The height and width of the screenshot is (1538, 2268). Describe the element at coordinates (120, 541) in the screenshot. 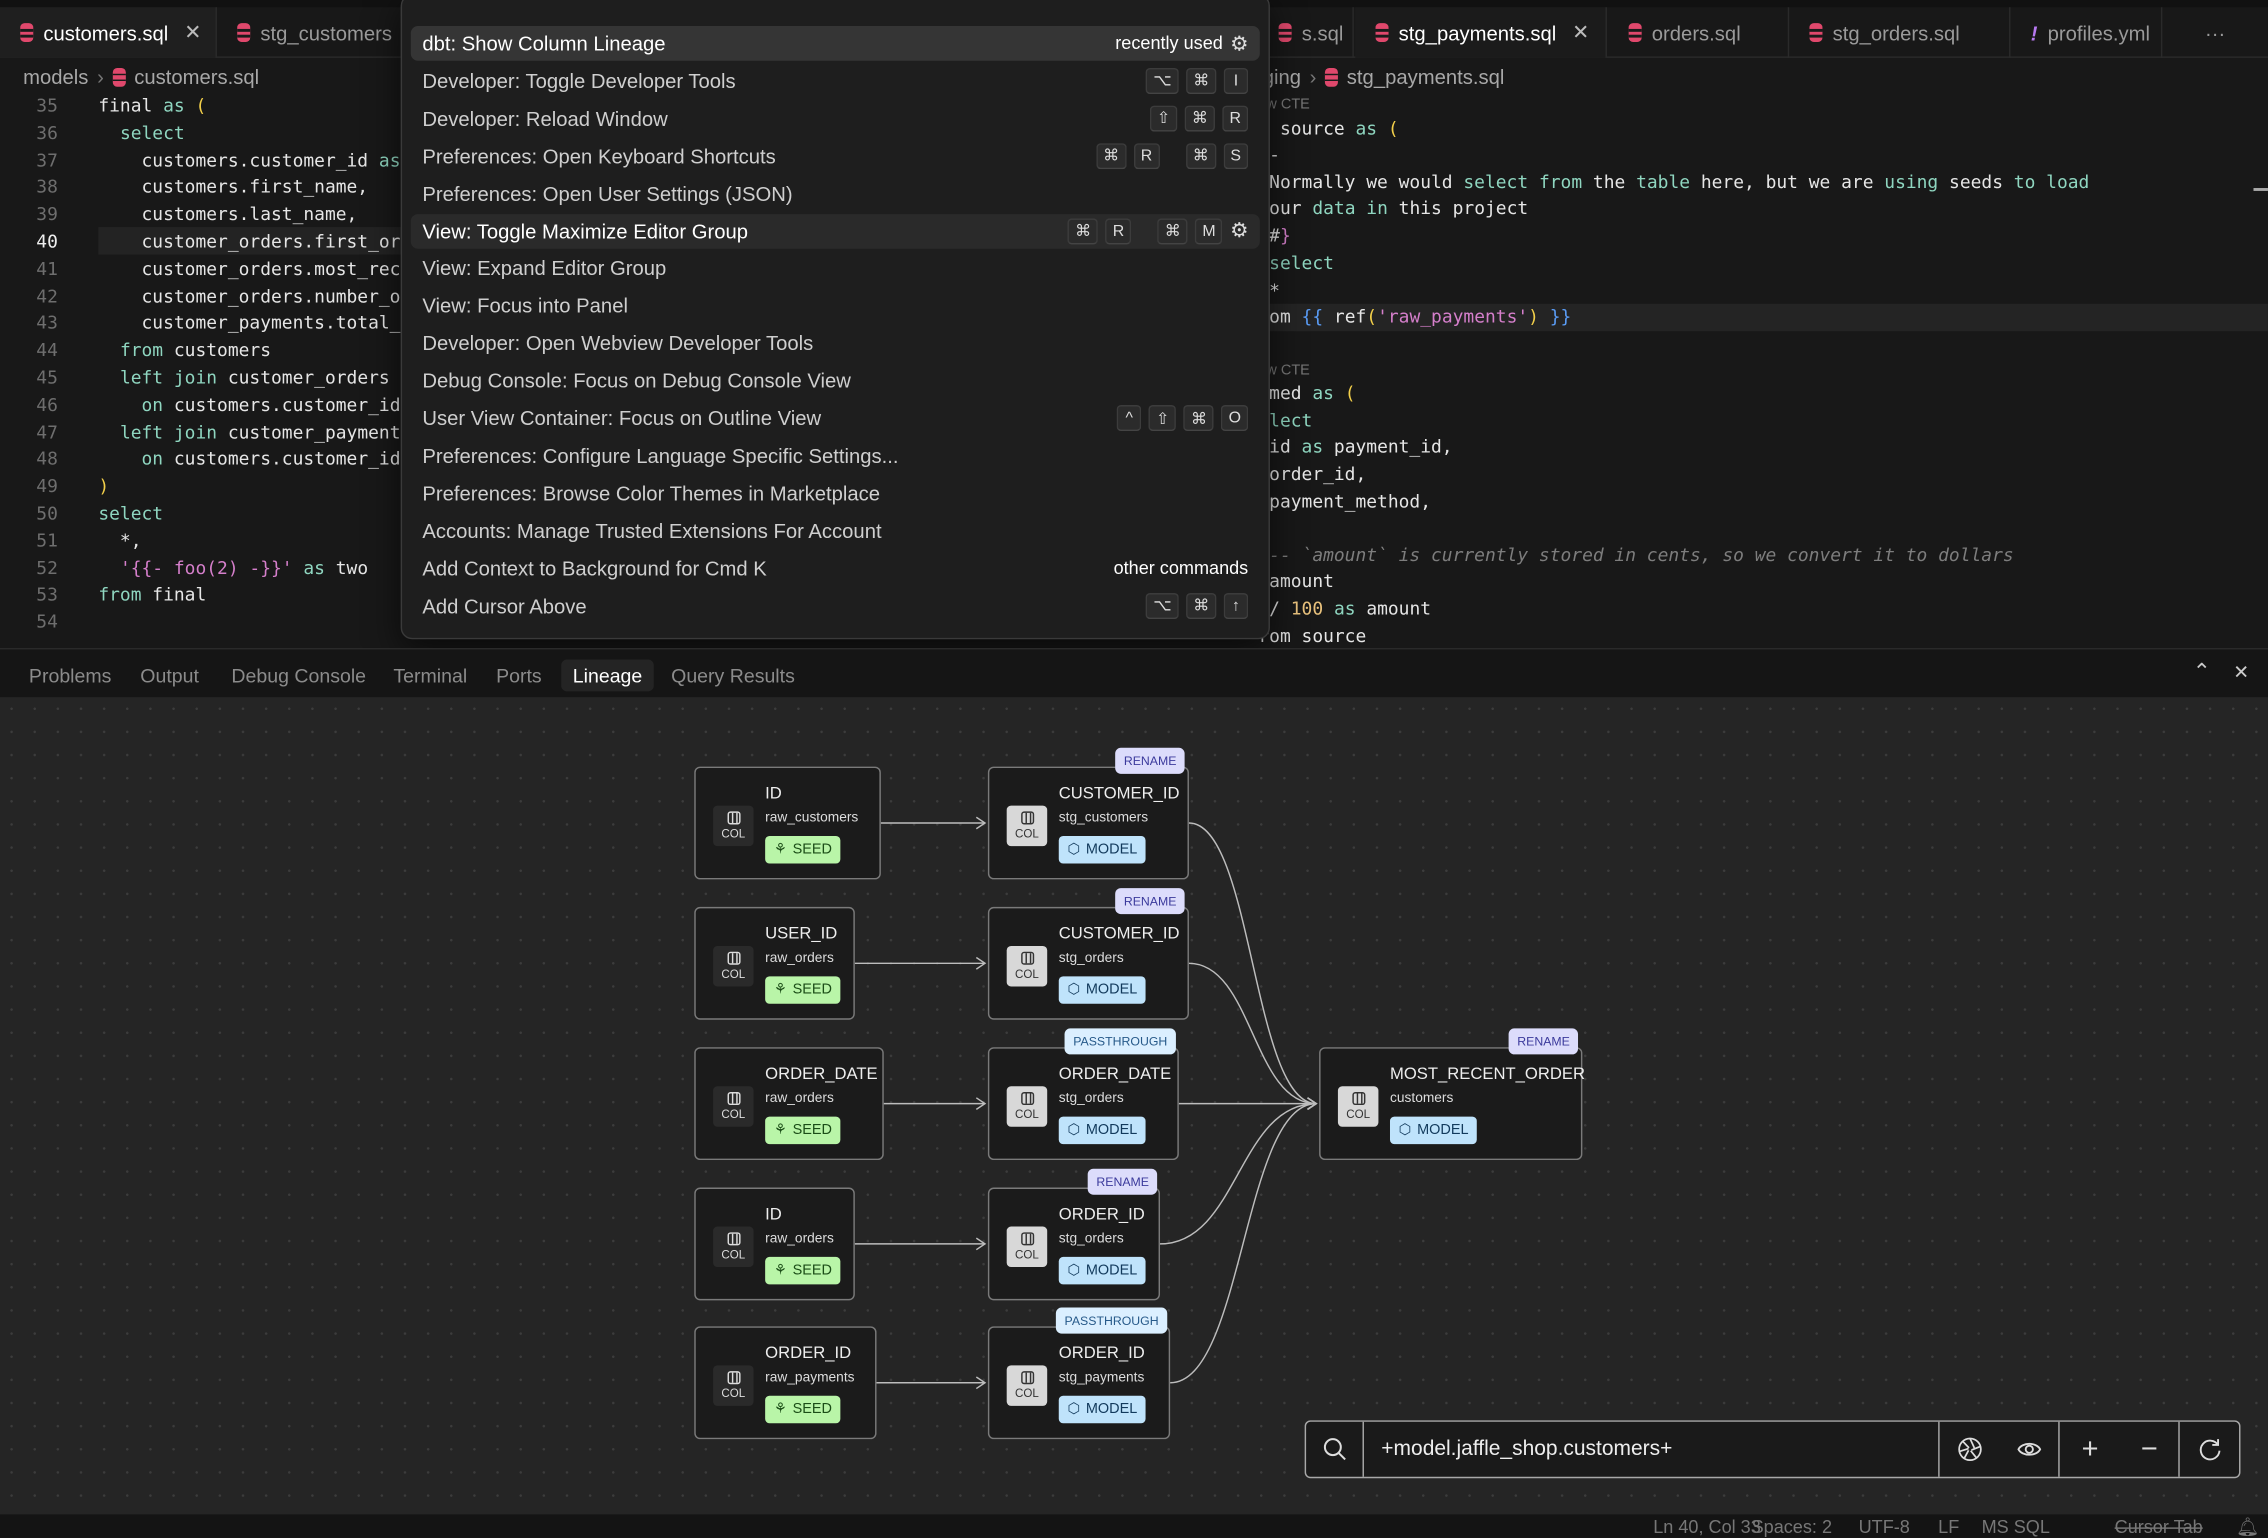

I see `code-line: *,` at that location.